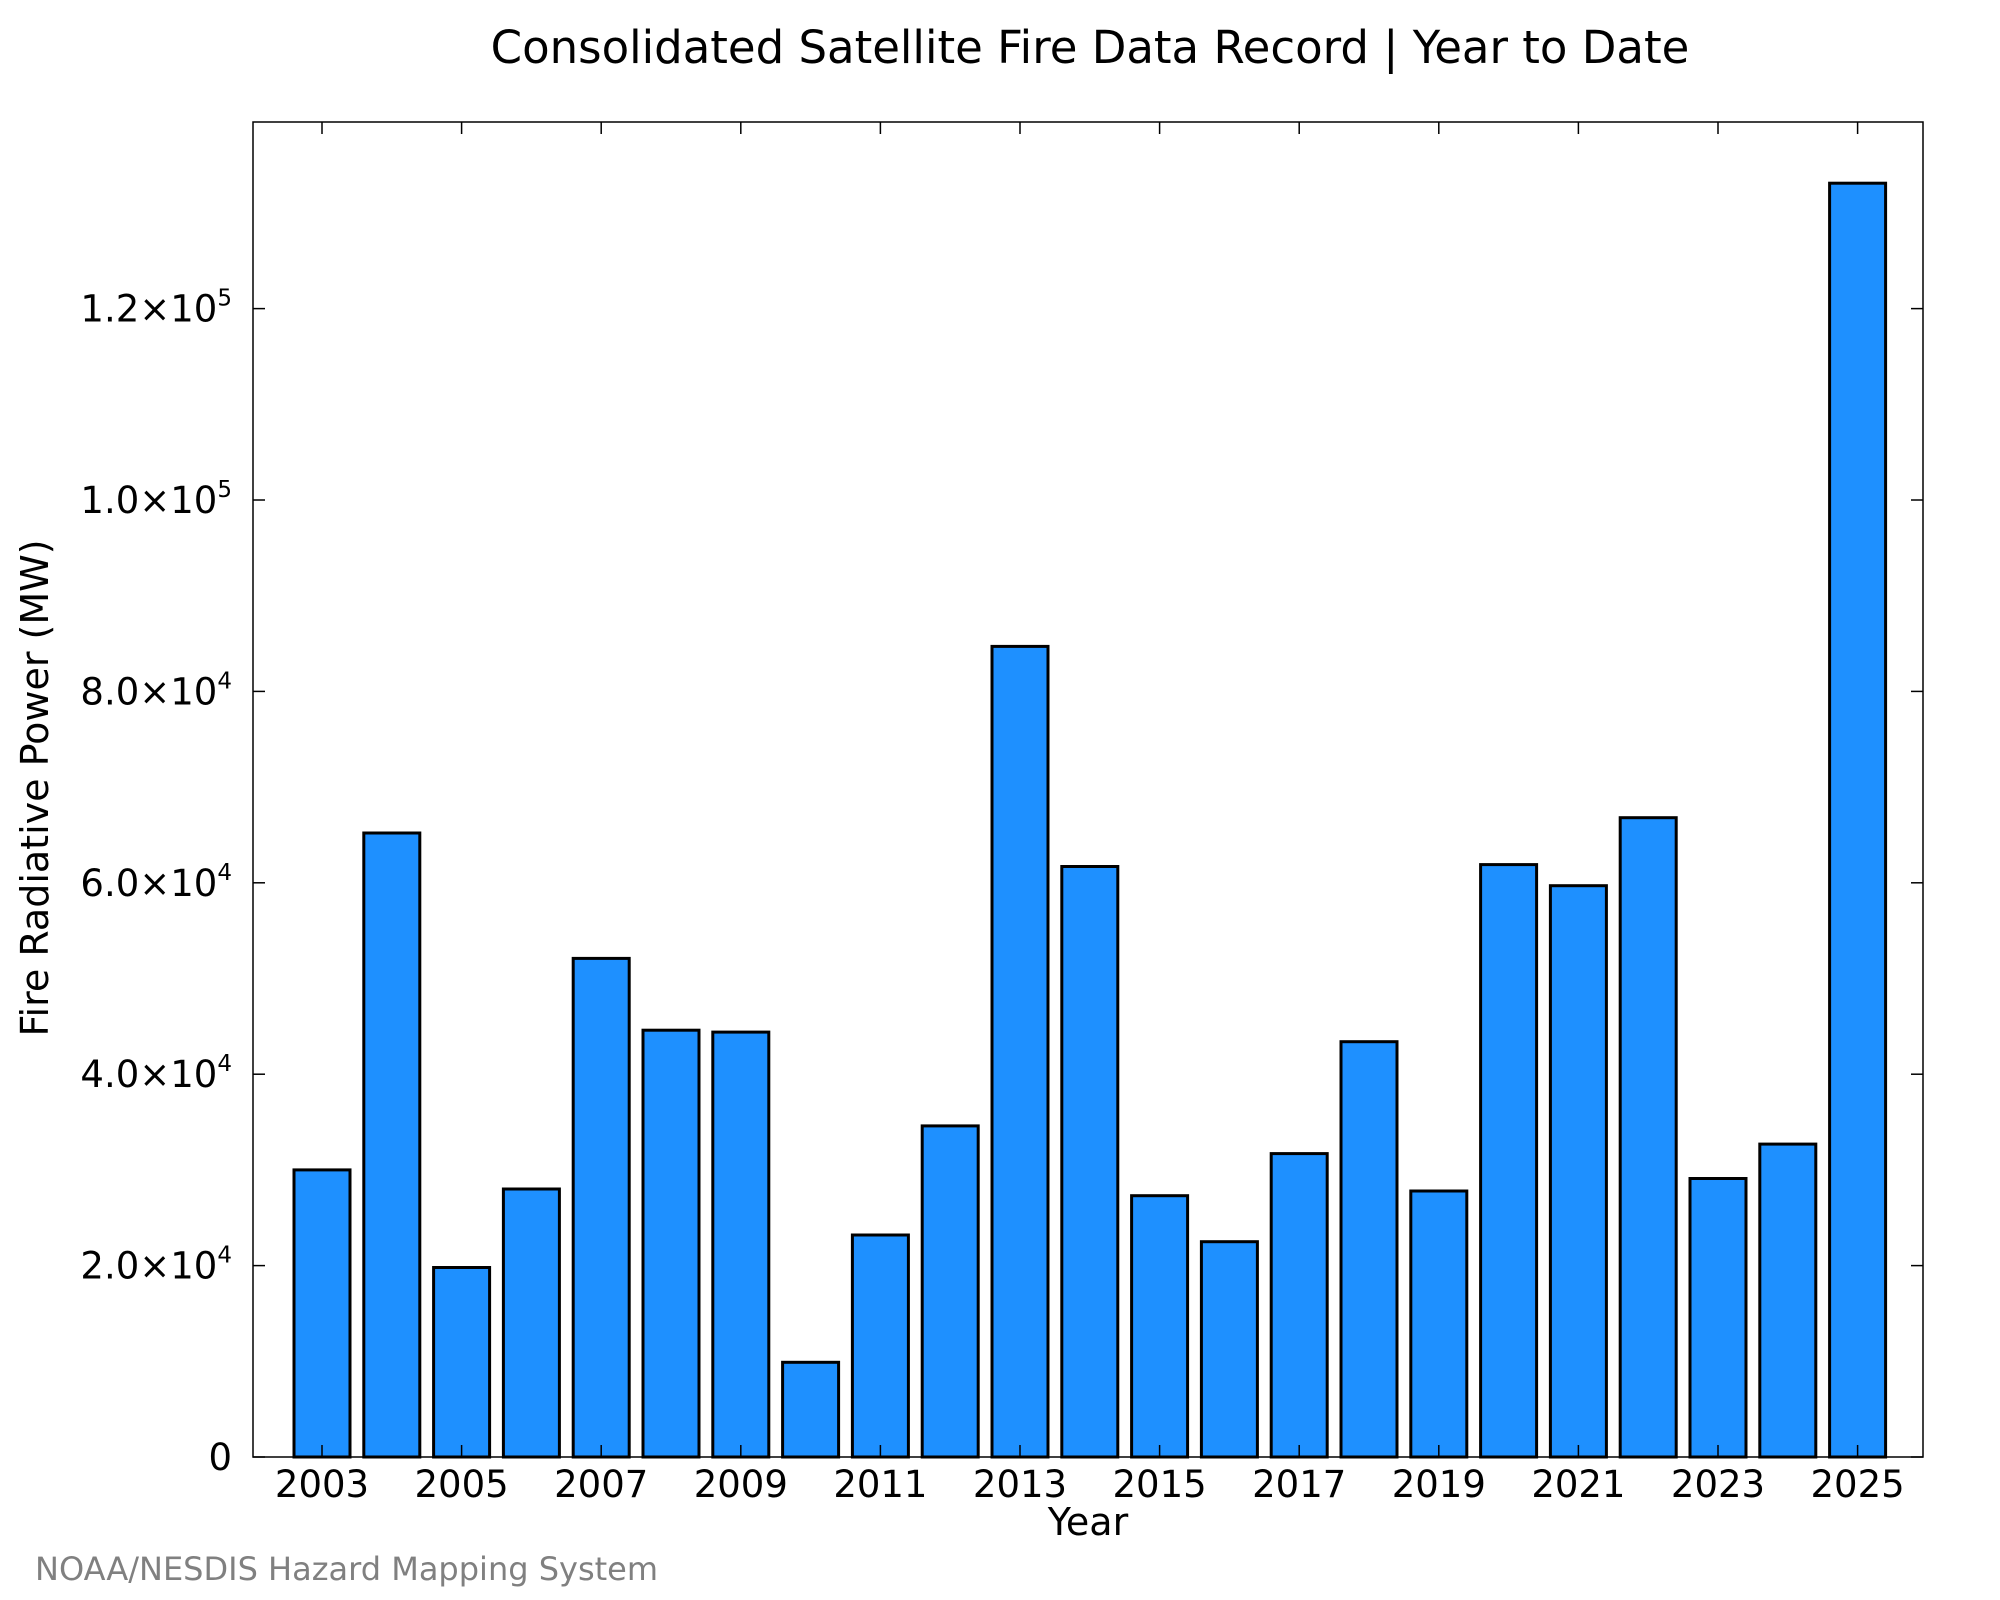  Describe the element at coordinates (346, 1569) in the screenshot. I see `credit-text: NOAA/NESDIS Hazard Mapping System` at that location.